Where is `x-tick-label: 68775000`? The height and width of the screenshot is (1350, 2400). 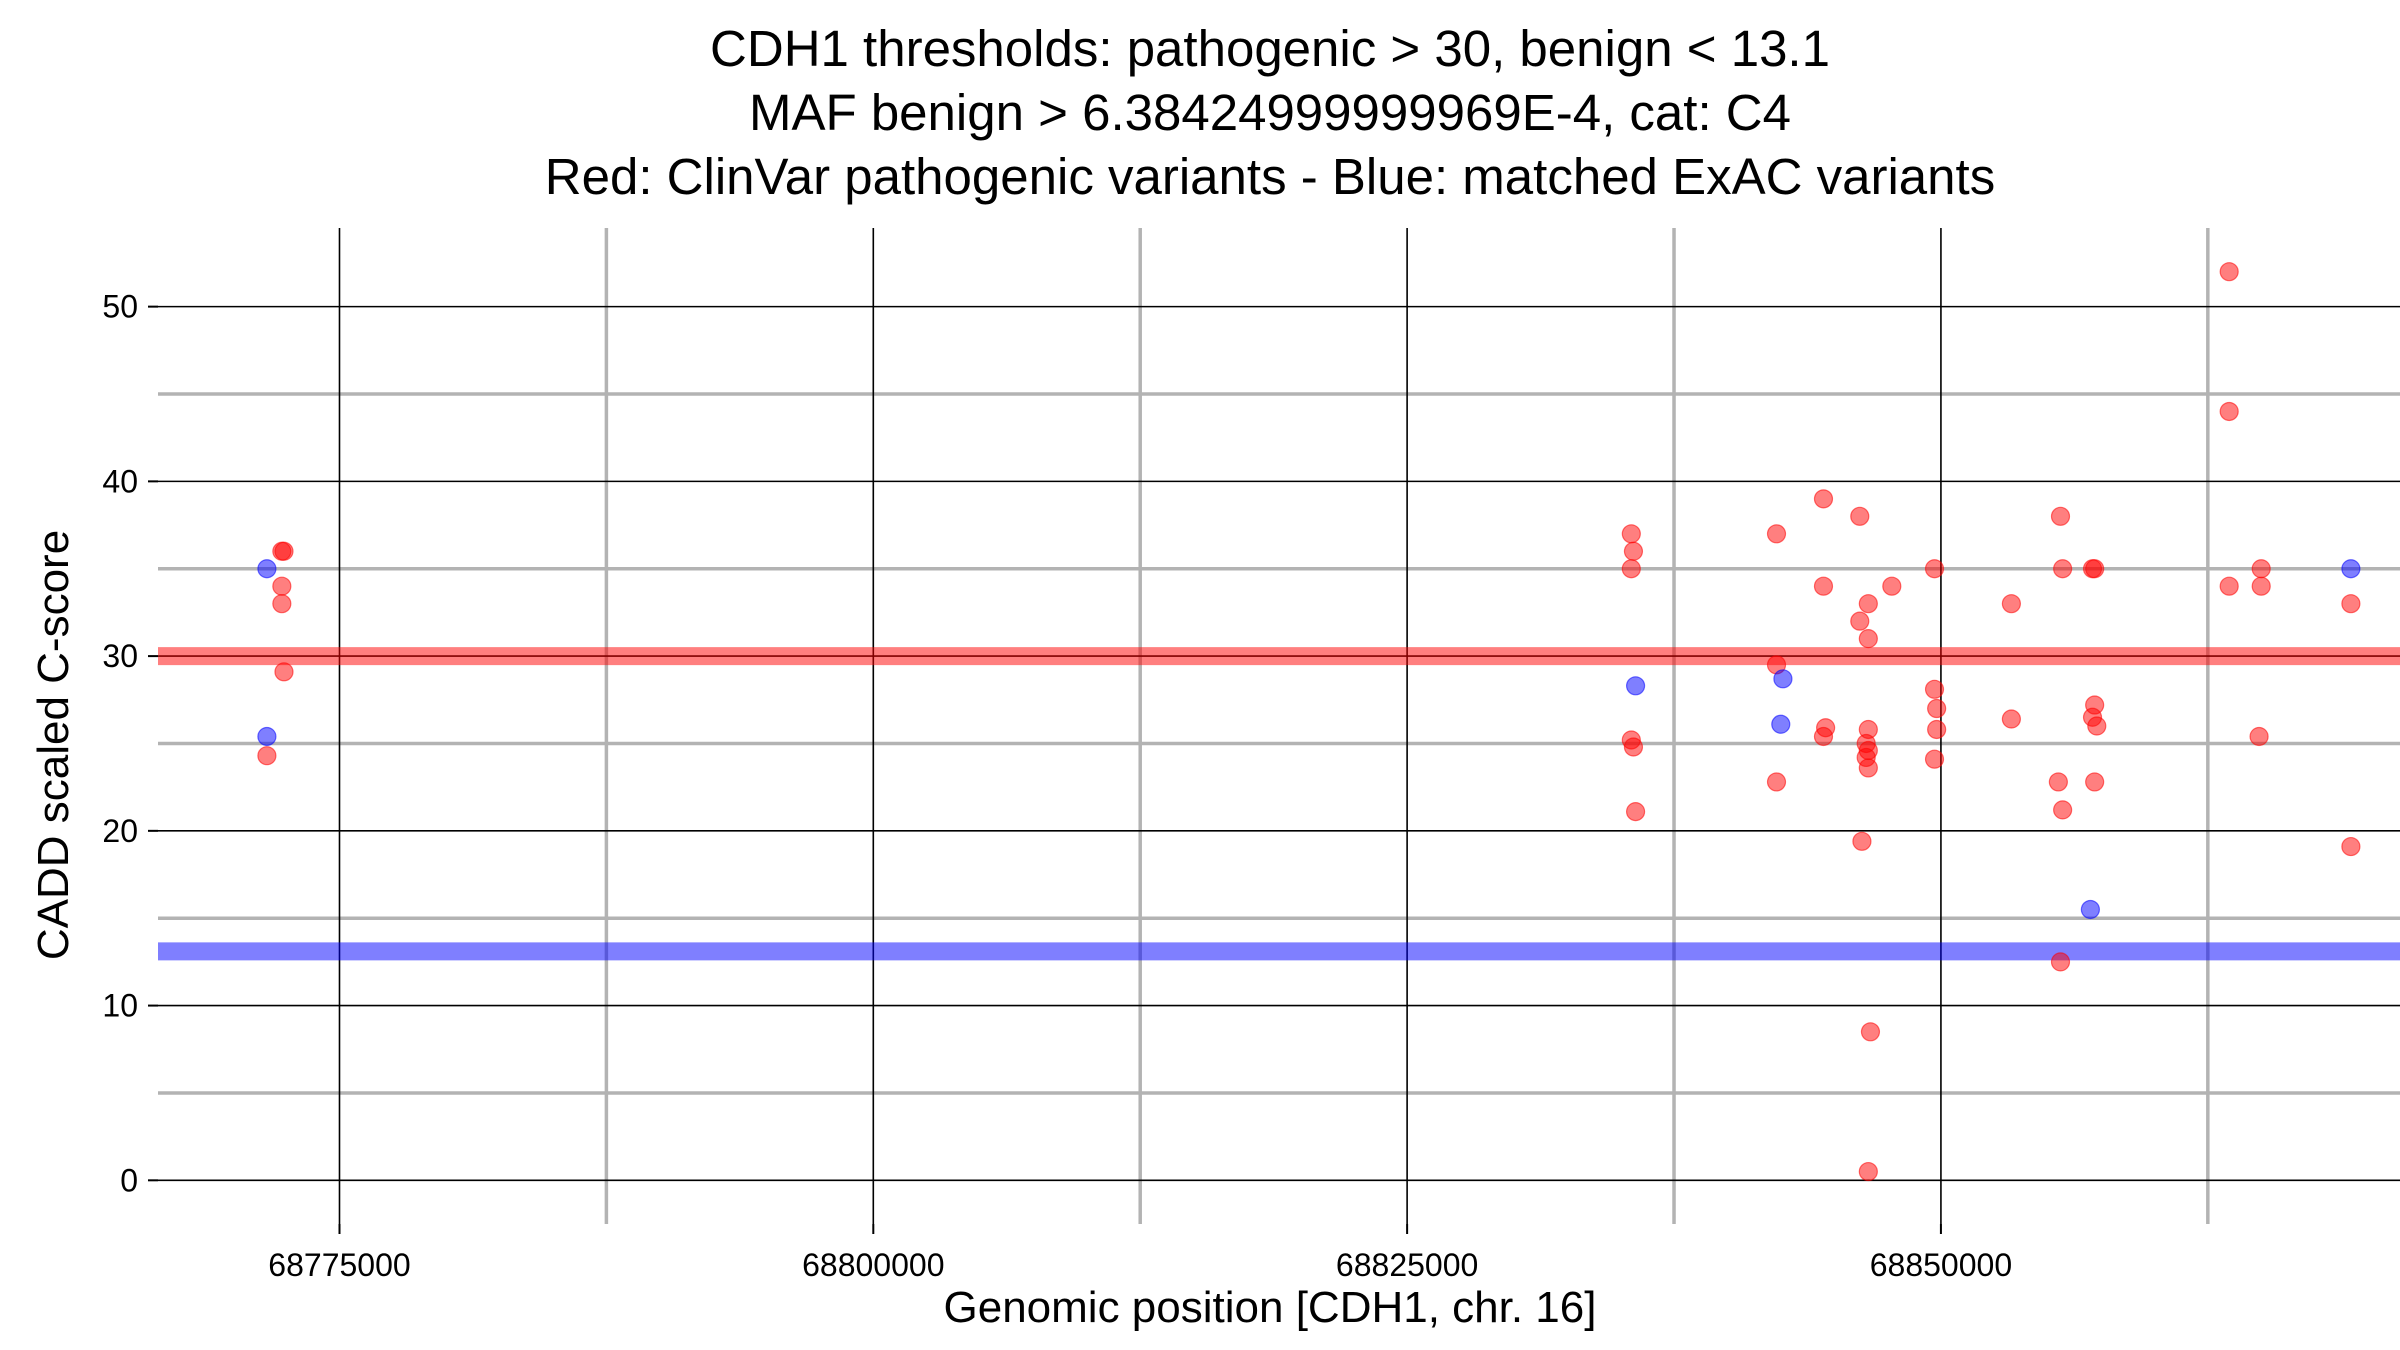
x-tick-label: 68775000 is located at coordinates (339, 1265).